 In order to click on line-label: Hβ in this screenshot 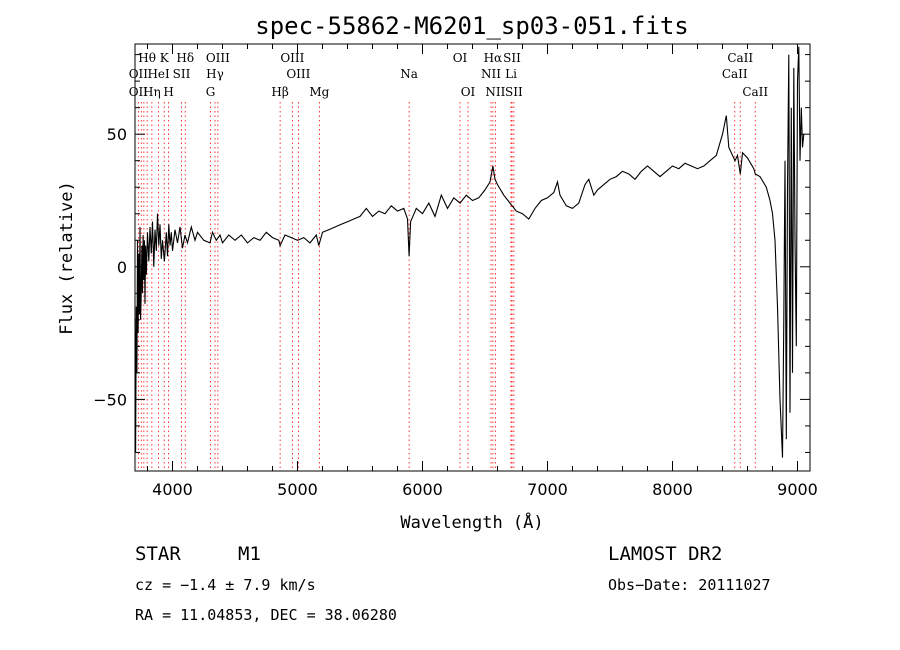, I will do `click(279, 92)`.